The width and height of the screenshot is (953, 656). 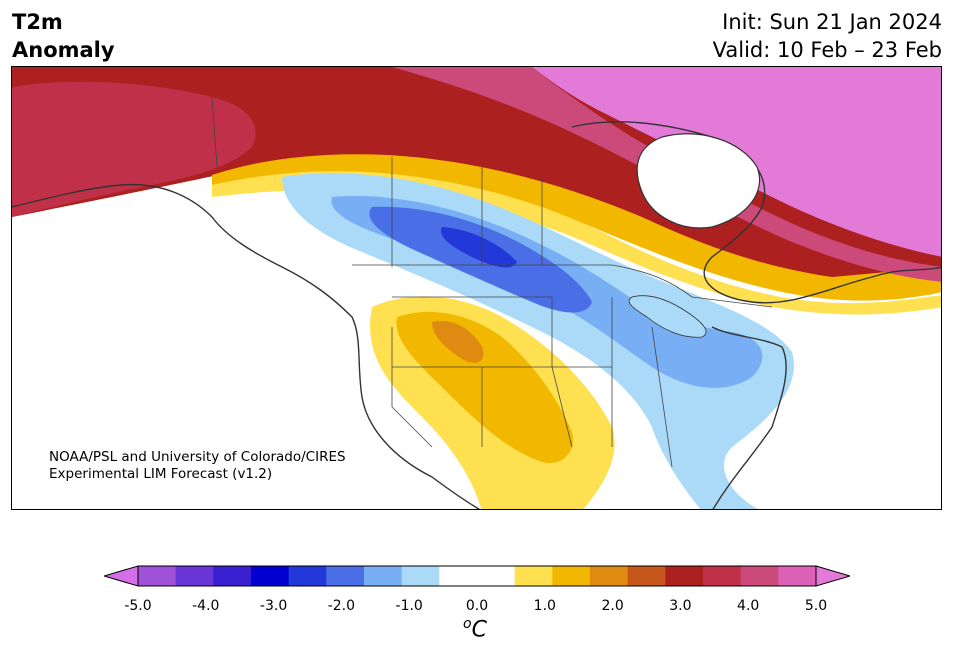 I want to click on colorbar-extend-high, so click(x=832, y=576).